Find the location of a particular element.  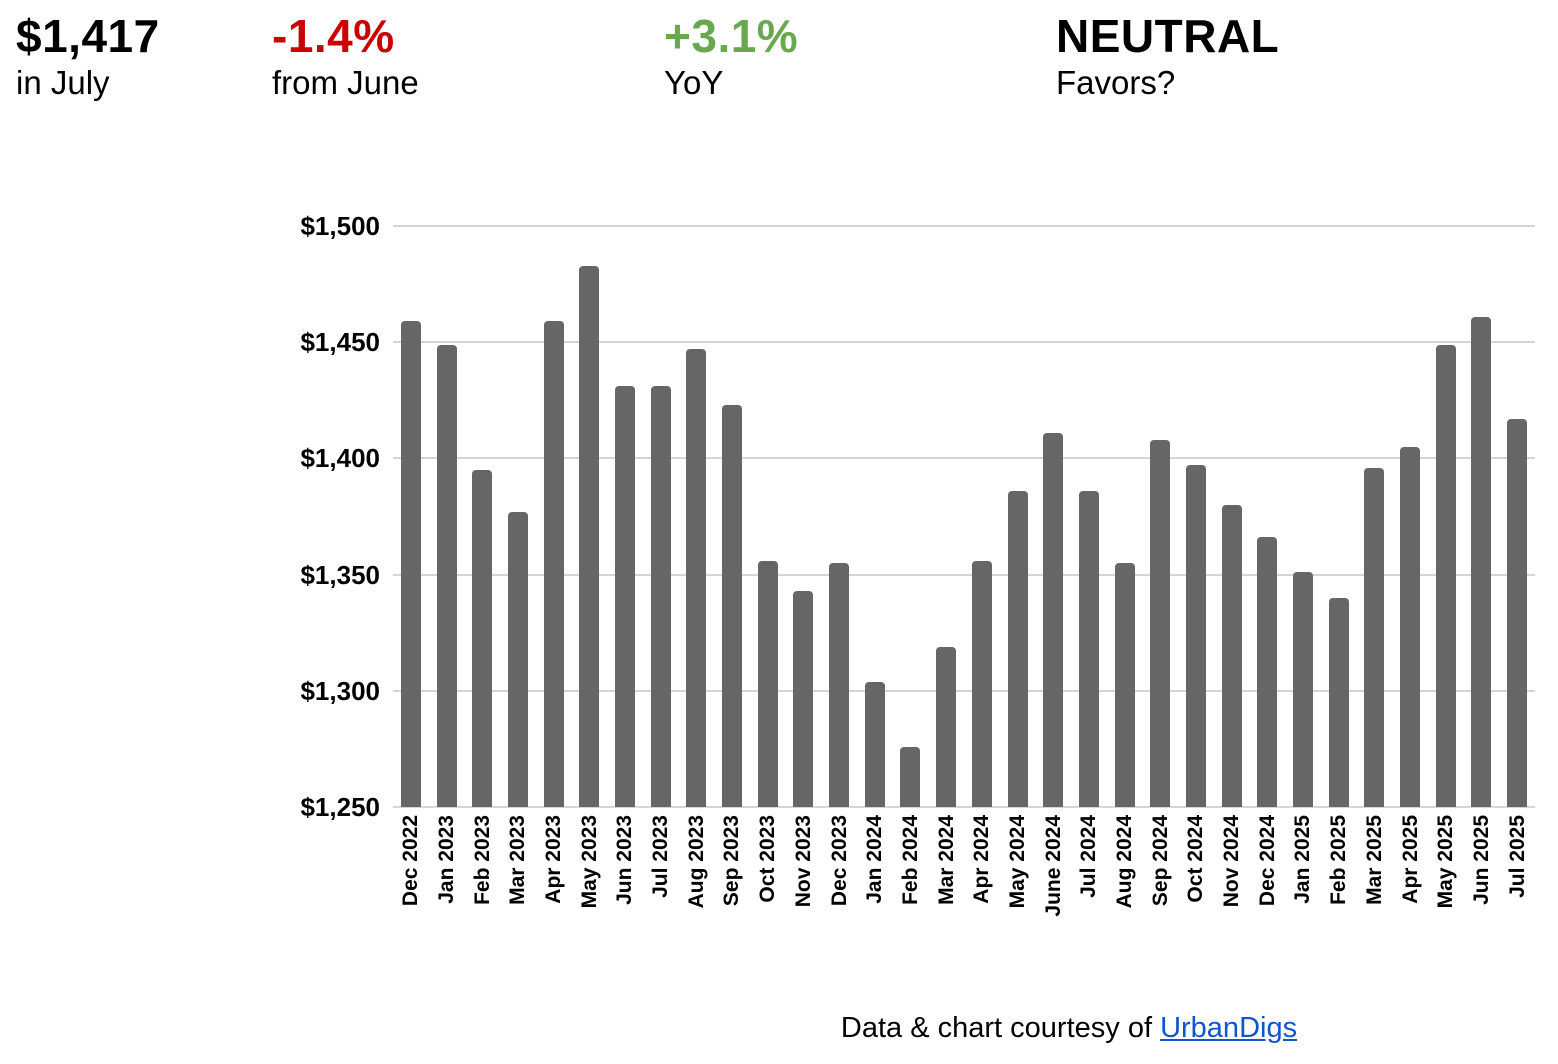

x-tick-label: Oct 2023 is located at coordinates (768, 859).